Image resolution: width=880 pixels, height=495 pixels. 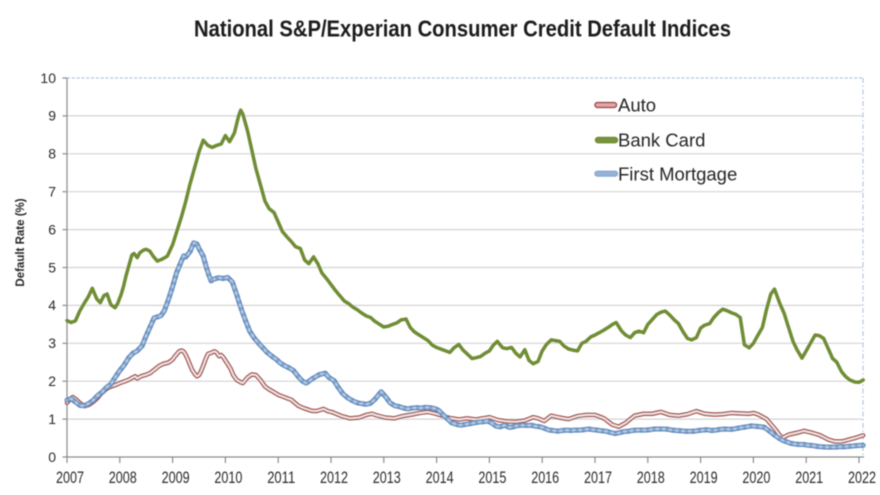 I want to click on svg-text: 7, so click(x=52, y=192).